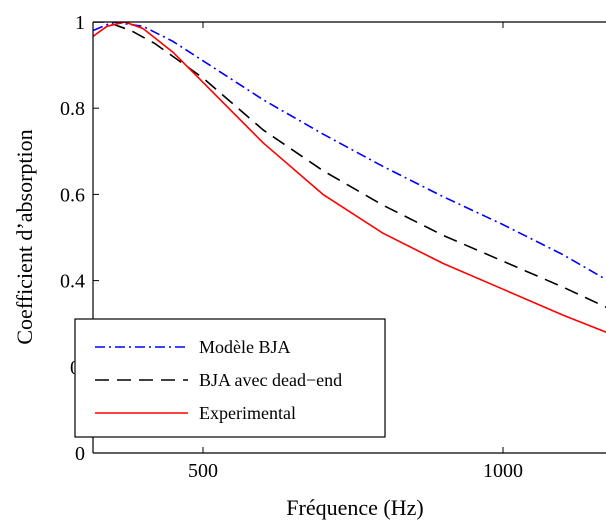 The width and height of the screenshot is (606, 524). What do you see at coordinates (245, 347) in the screenshot?
I see `legend-label-modele-bja: Modèle BJA` at bounding box center [245, 347].